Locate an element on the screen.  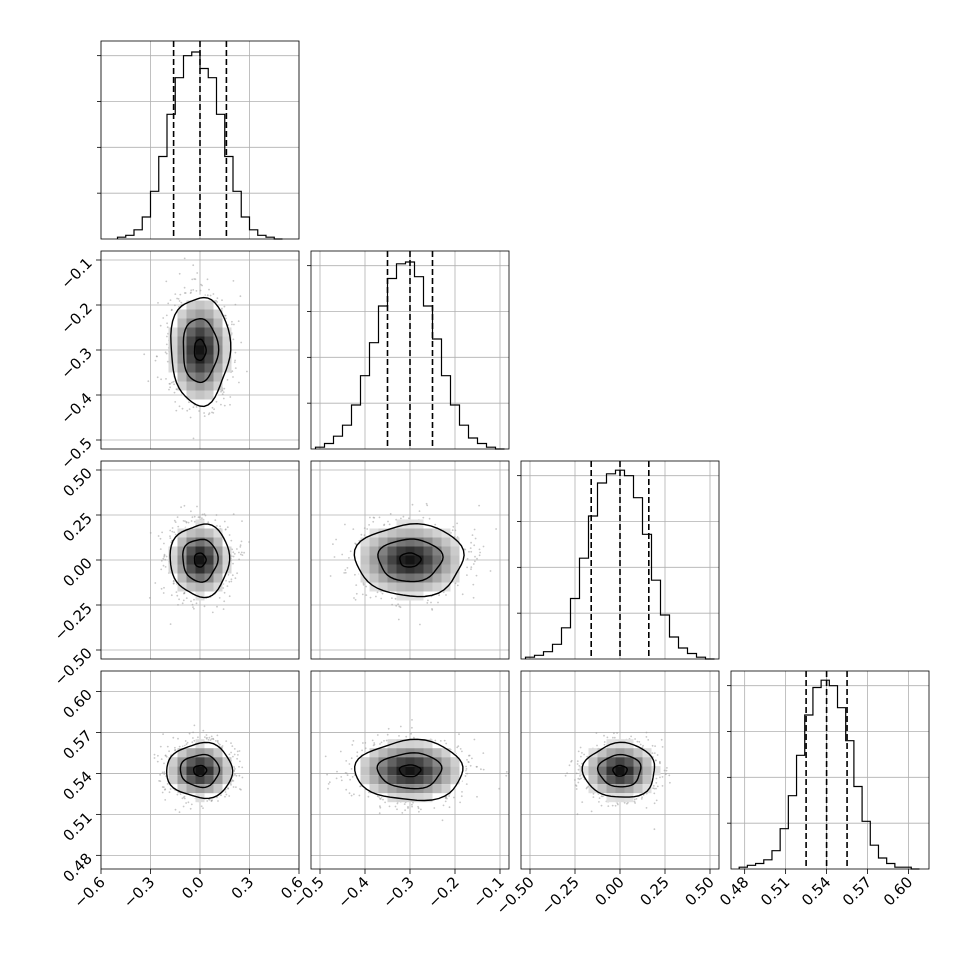
x-tick-label: −0.3 is located at coordinates (398, 892).